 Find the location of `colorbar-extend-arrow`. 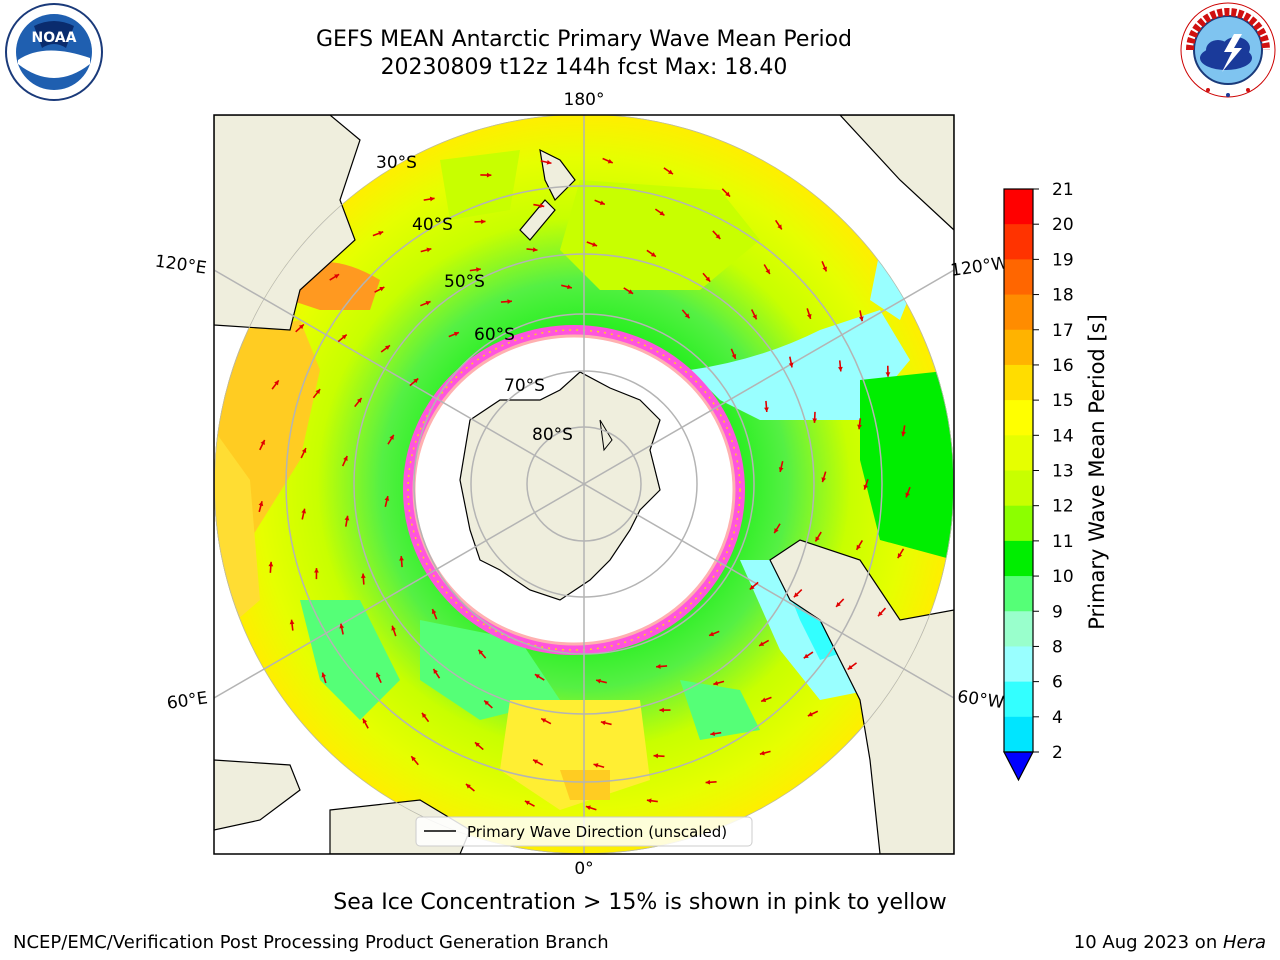

colorbar-extend-arrow is located at coordinates (1018, 766).